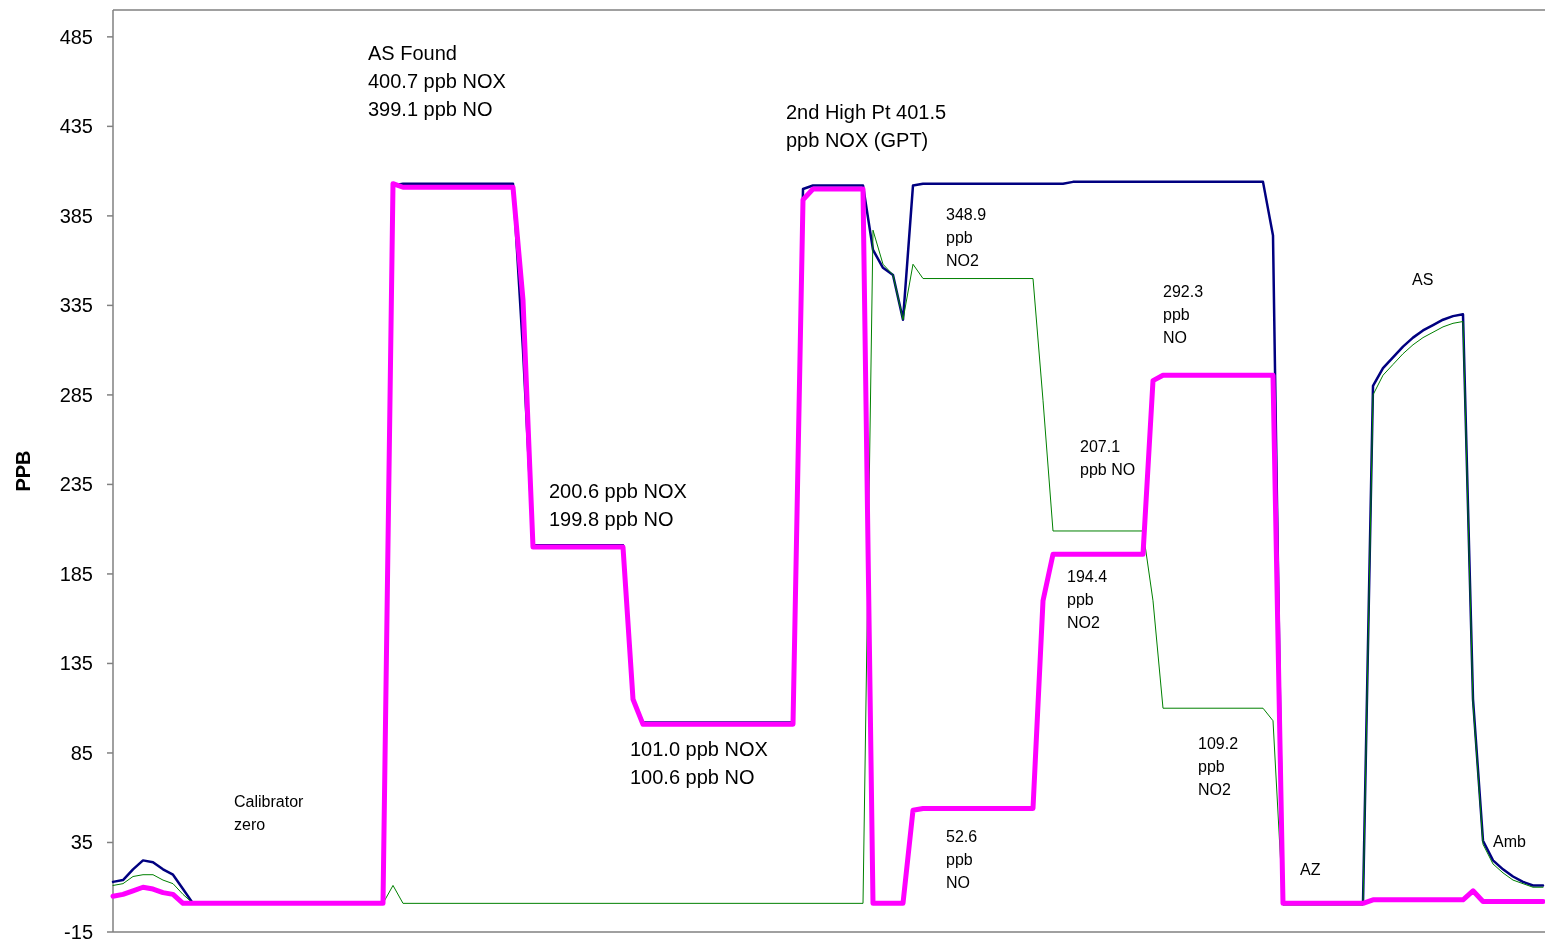 The height and width of the screenshot is (943, 1545). What do you see at coordinates (966, 237) in the screenshot?
I see `annotation: 348.9 ppb NO2` at bounding box center [966, 237].